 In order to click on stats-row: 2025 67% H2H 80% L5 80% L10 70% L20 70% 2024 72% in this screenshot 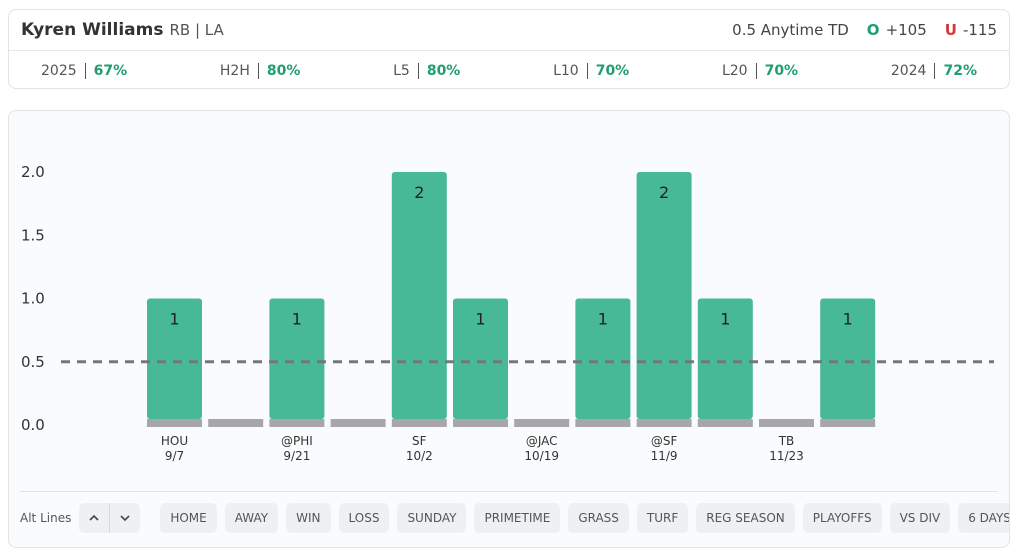, I will do `click(509, 71)`.